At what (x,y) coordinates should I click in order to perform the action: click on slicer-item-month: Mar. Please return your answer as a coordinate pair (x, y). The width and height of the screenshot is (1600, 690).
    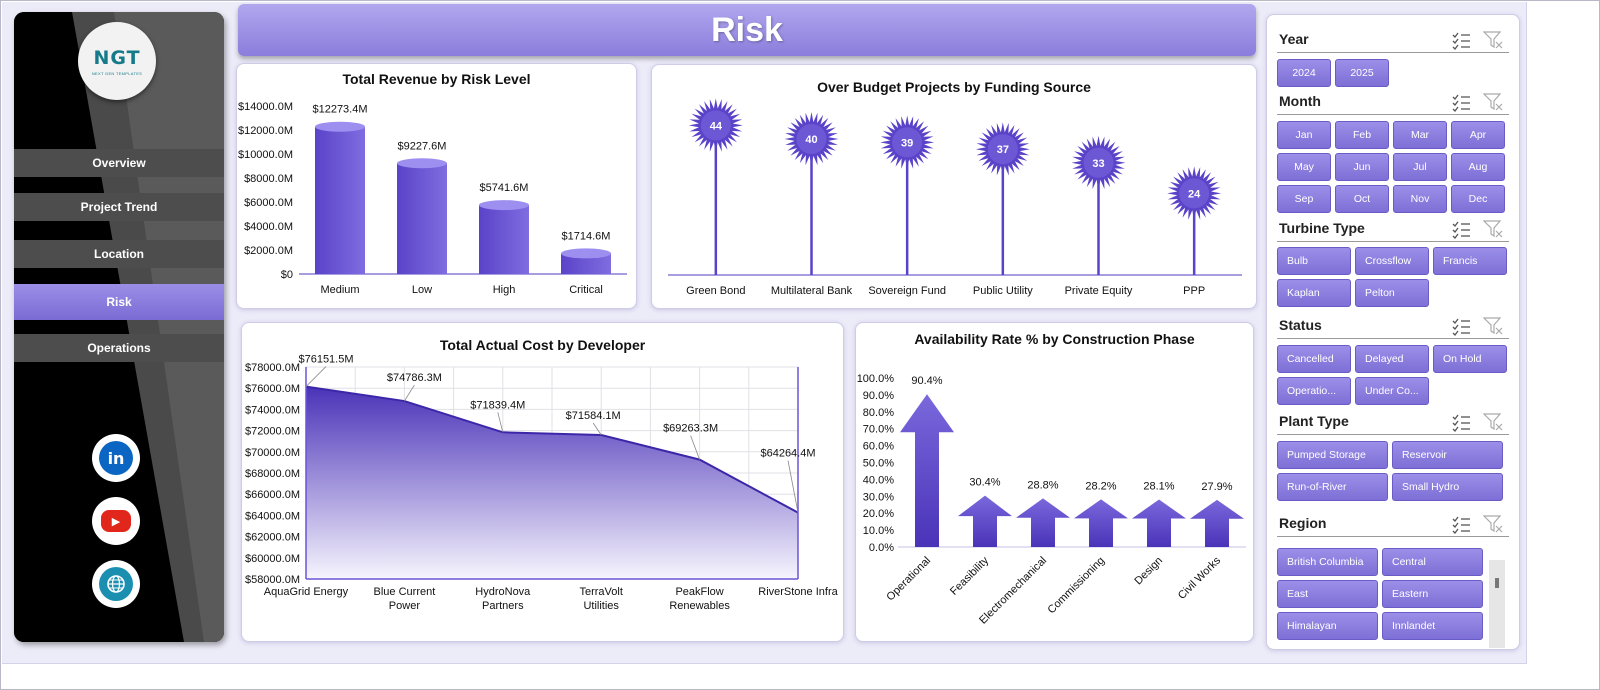
    Looking at the image, I should click on (1420, 135).